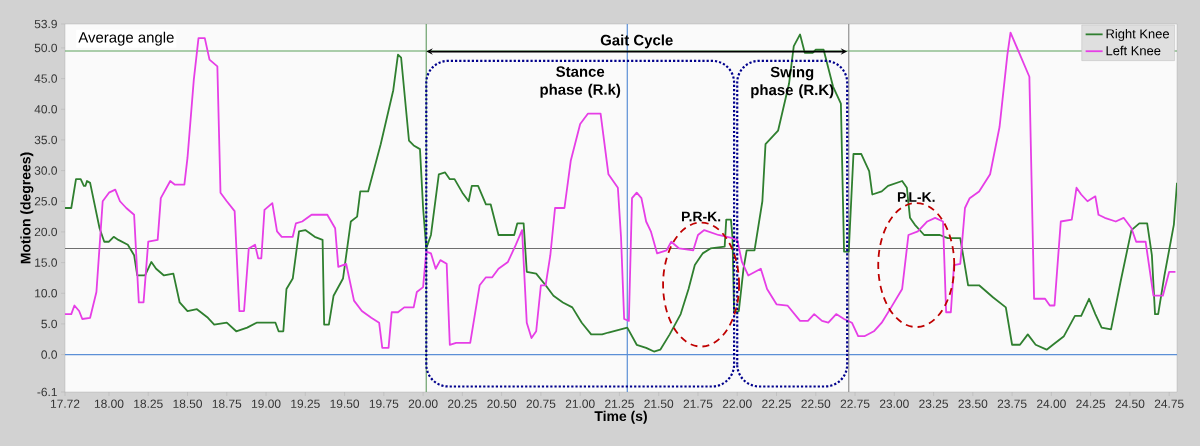  I want to click on x-tick-label: 22.25, so click(776, 403).